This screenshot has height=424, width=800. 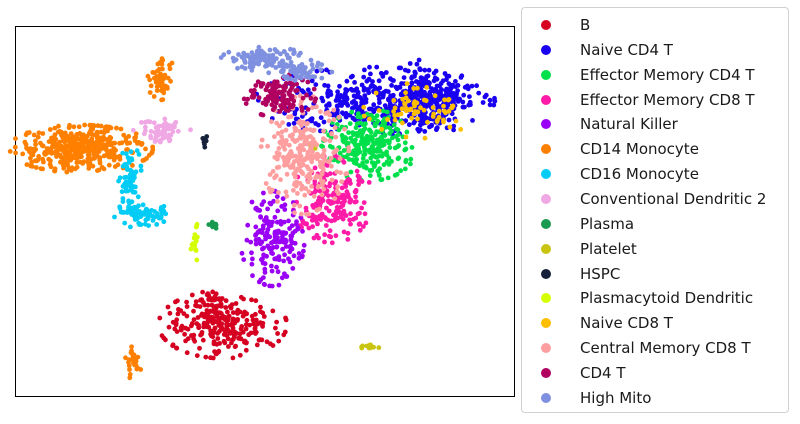 I want to click on legend-item: CD14 Monocyte, so click(x=610, y=149).